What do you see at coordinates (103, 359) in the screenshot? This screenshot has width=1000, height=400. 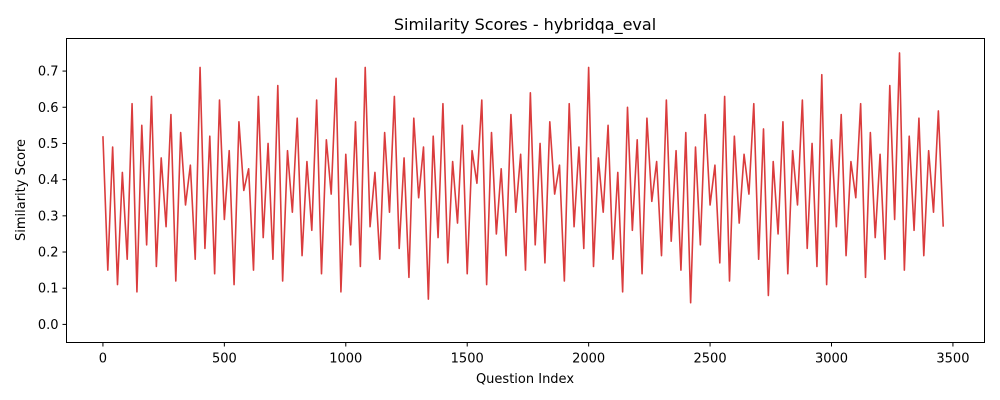 I see `x-tick-label: 0` at bounding box center [103, 359].